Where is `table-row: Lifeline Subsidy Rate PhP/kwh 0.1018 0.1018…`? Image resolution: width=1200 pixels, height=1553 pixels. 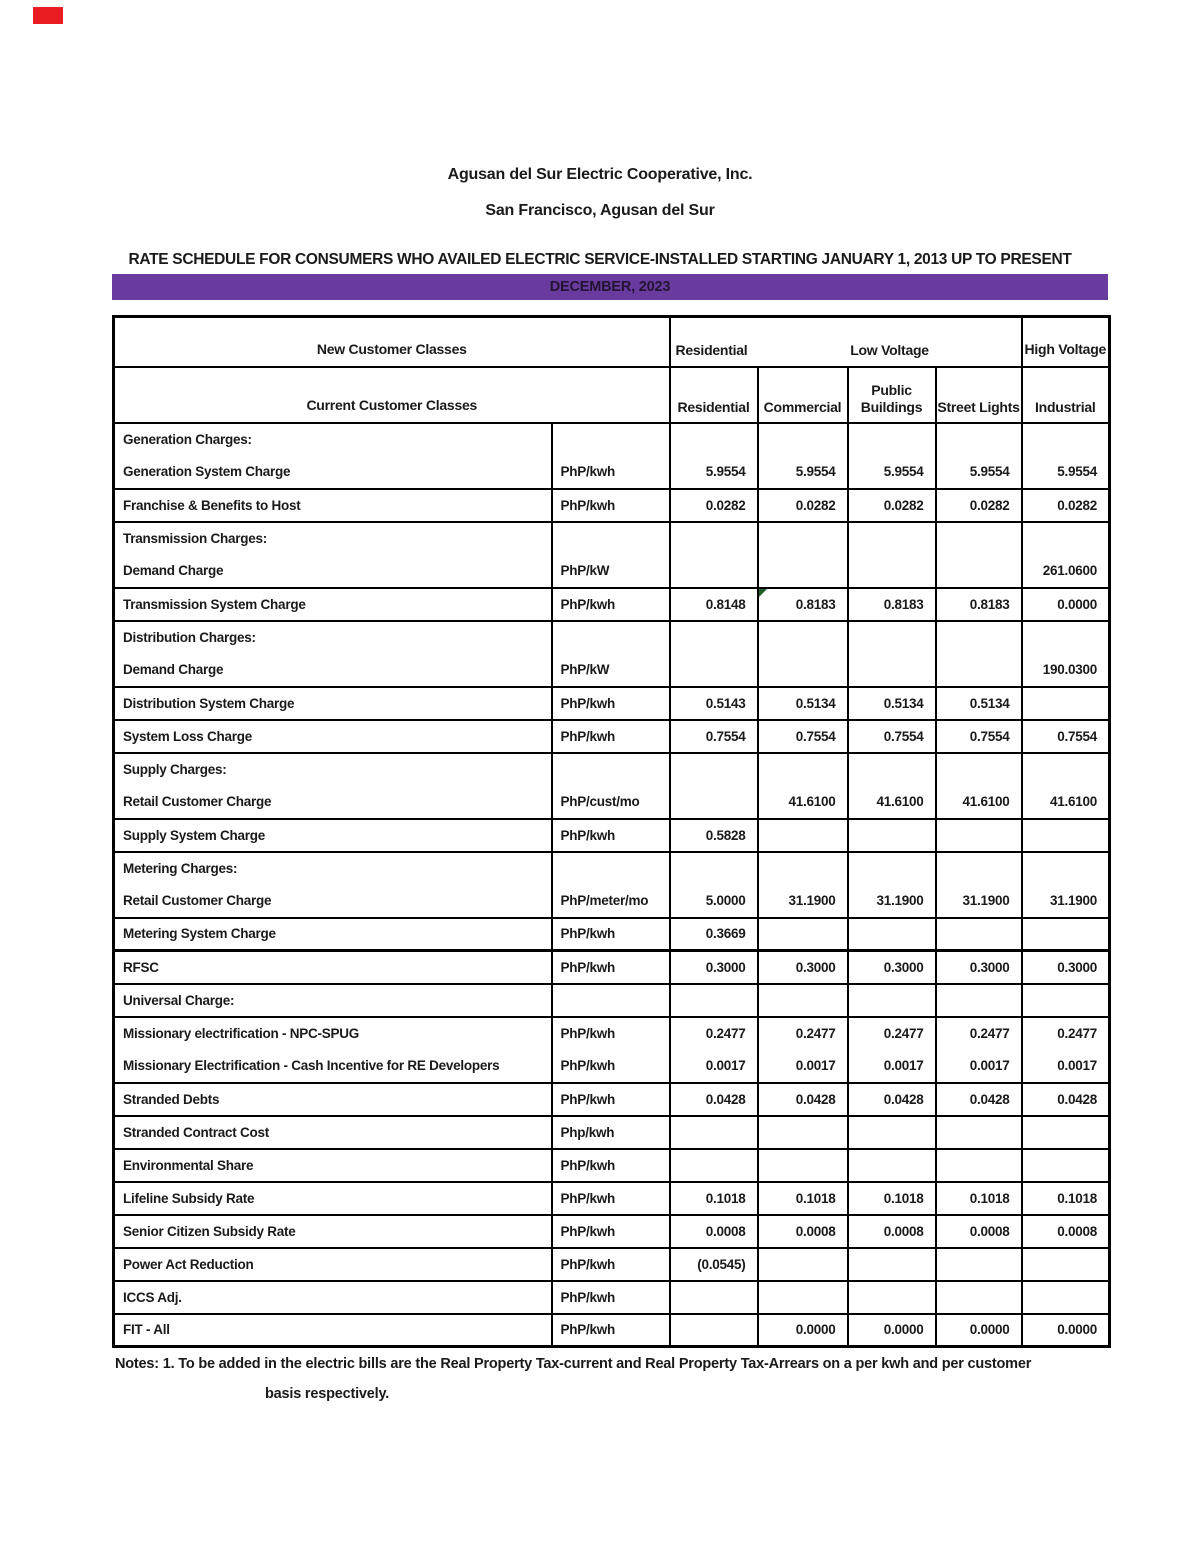 table-row: Lifeline Subsidy Rate PhP/kwh 0.1018 0.1018… is located at coordinates (612, 1198).